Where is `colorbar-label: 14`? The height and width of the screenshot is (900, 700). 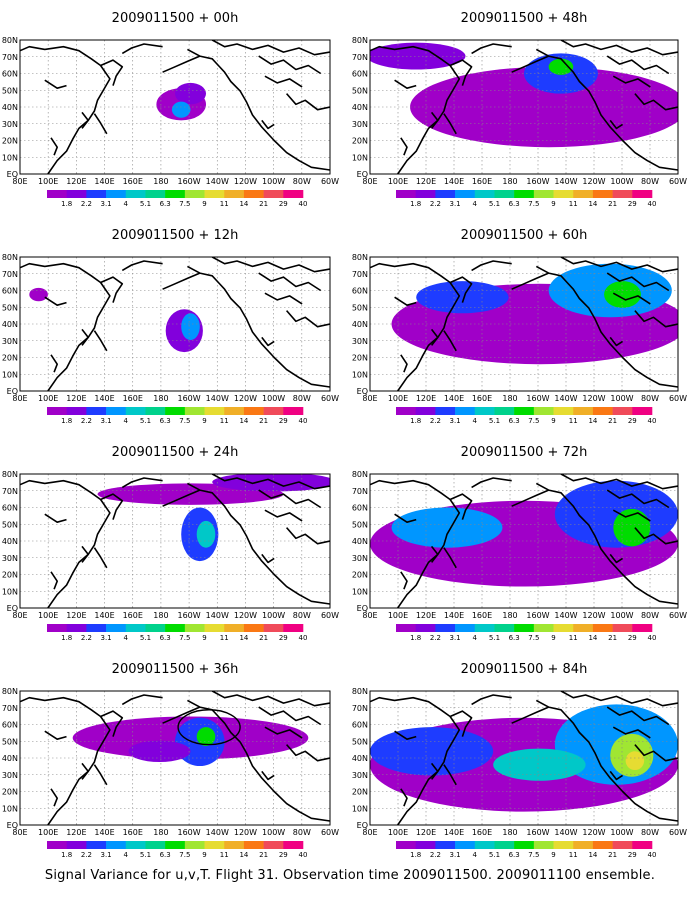 colorbar-label: 14 is located at coordinates (243, 204).